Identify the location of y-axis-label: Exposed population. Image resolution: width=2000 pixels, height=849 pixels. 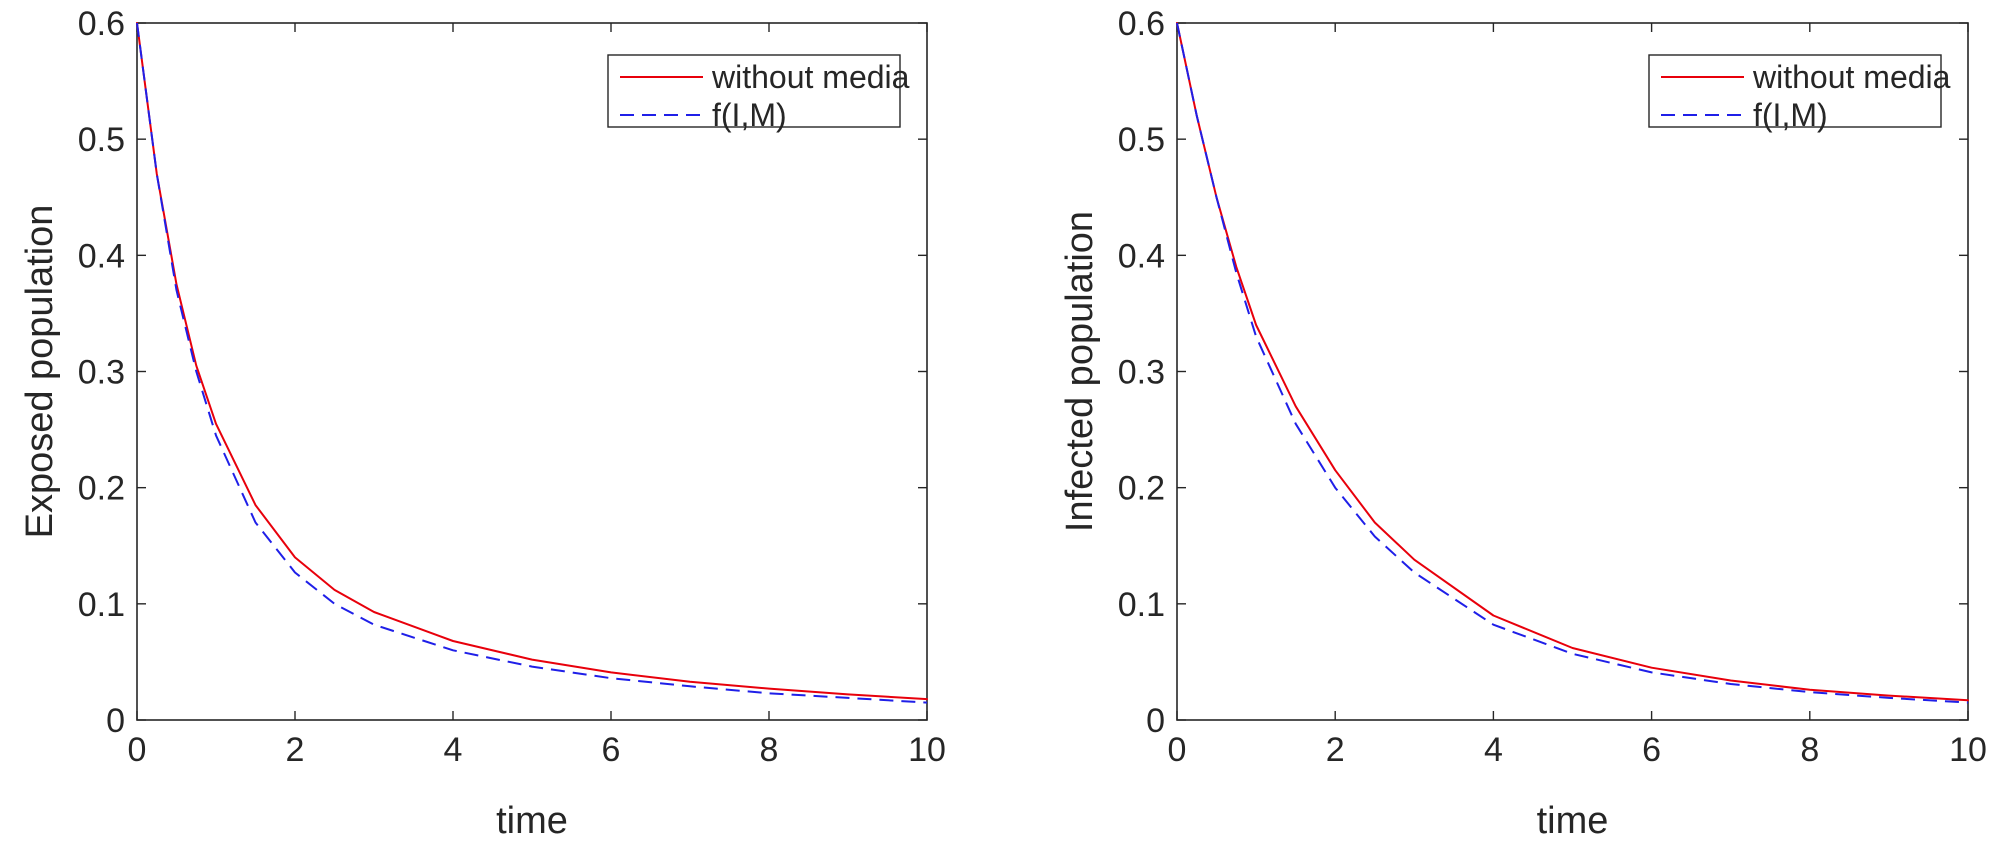
(40, 372).